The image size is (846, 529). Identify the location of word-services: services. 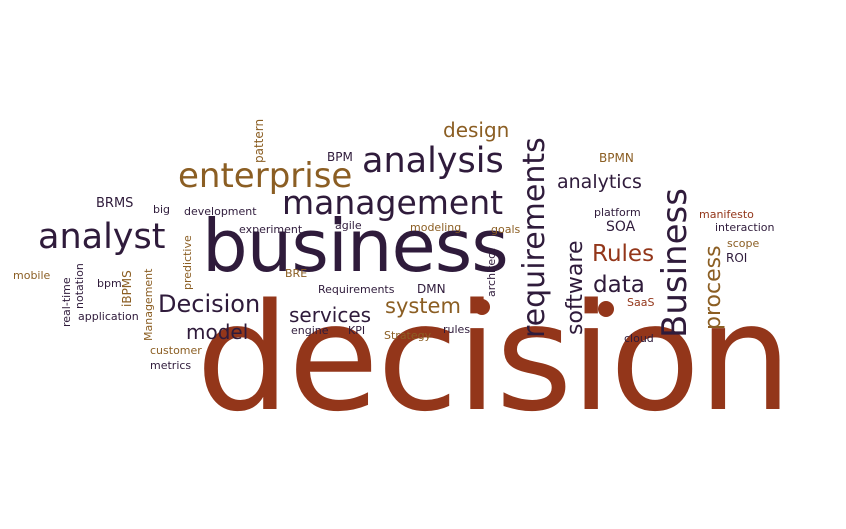
(330, 315).